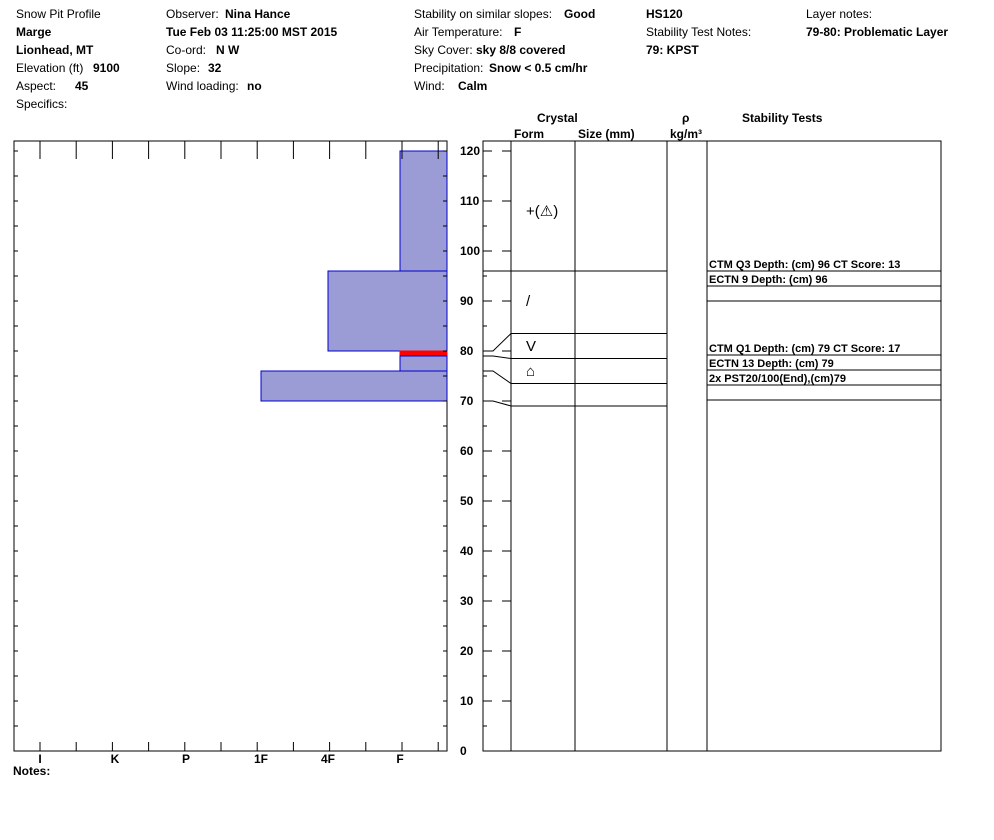  What do you see at coordinates (183, 68) in the screenshot?
I see `slope-label: Slope:` at bounding box center [183, 68].